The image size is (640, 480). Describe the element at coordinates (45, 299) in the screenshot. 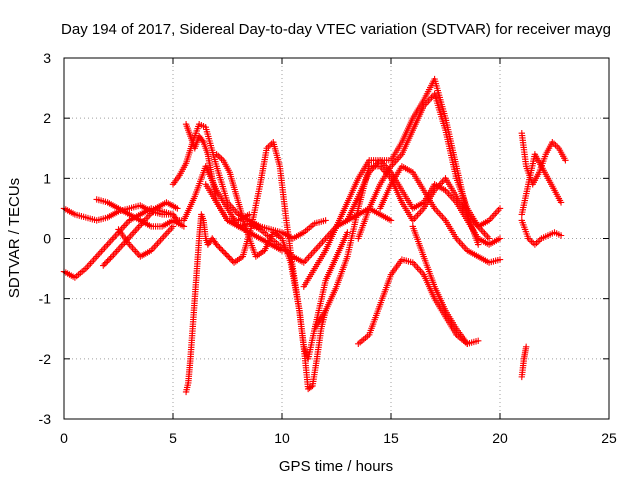

I see `y-tick-label: -1` at that location.